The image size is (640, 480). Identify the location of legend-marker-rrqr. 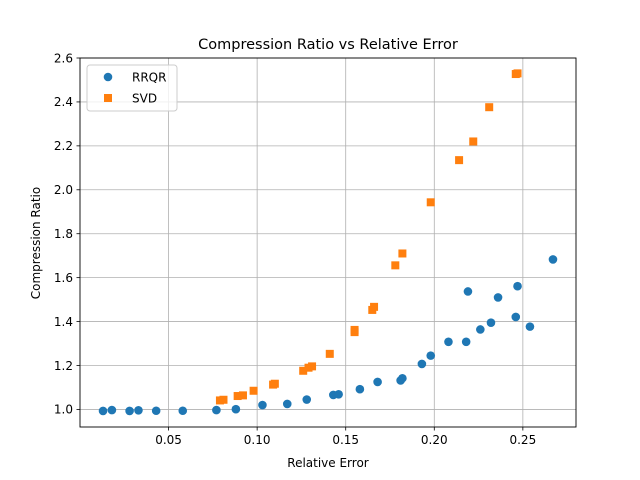
(108, 77).